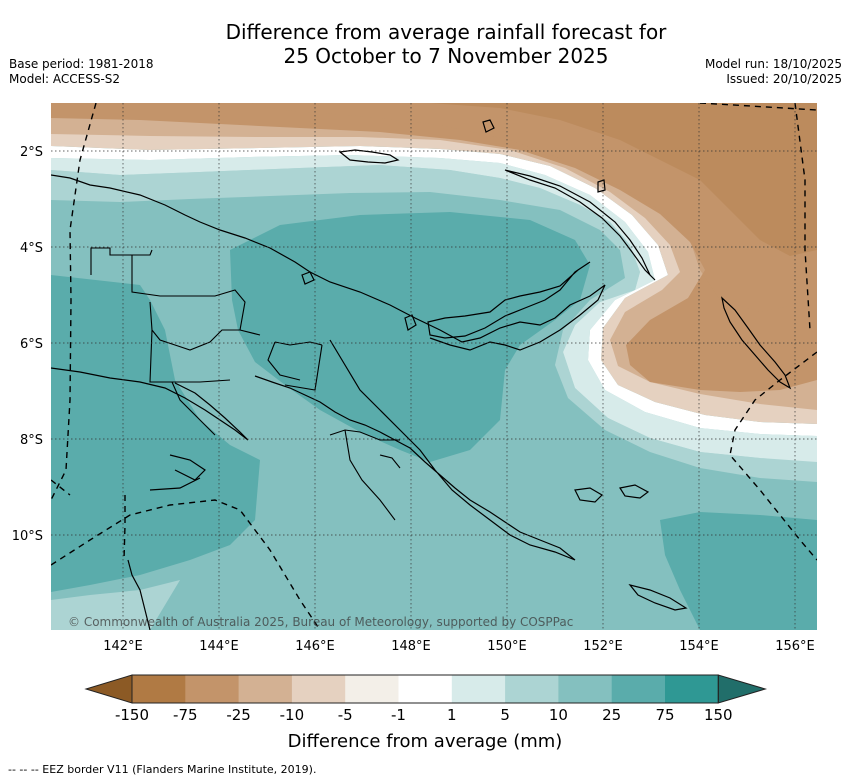  Describe the element at coordinates (742, 689) in the screenshot. I see `colorbar-extend-high` at that location.